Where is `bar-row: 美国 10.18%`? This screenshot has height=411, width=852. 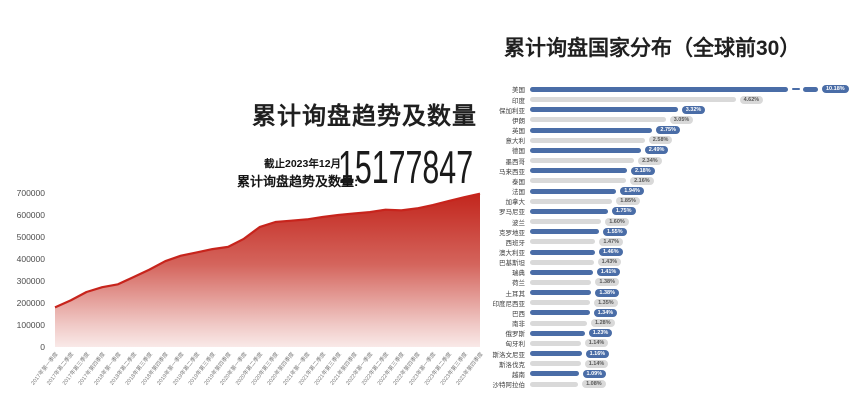
bar-row: 美国 10.18% is located at coordinates (653, 89).